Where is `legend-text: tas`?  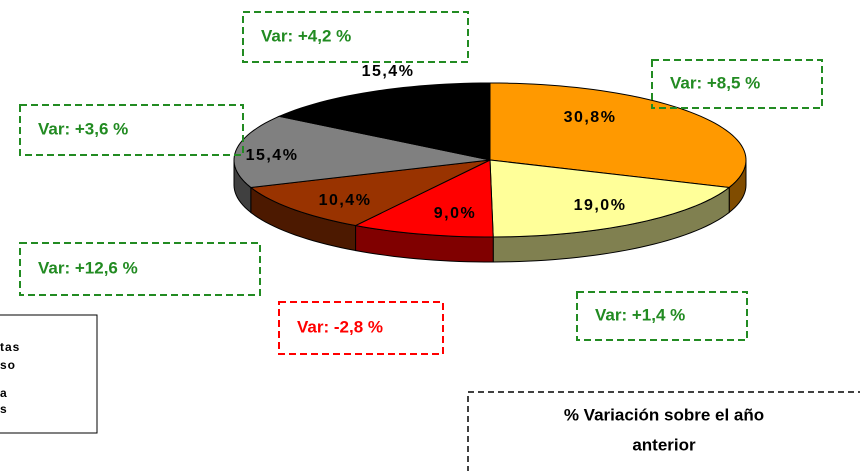
legend-text: tas is located at coordinates (10, 347).